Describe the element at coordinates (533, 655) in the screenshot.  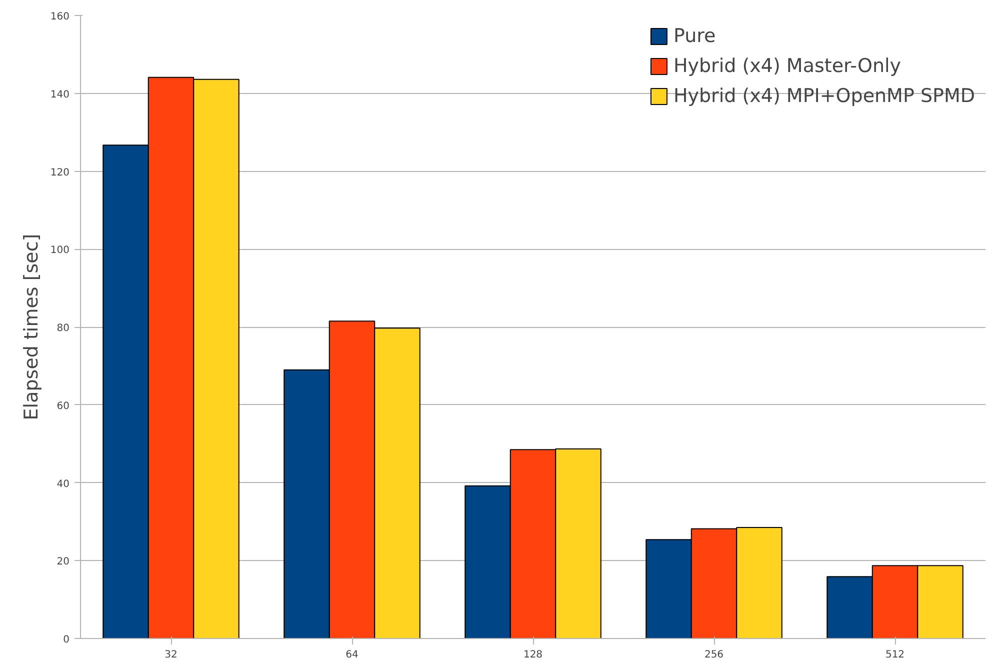
I see `x-tick-label: 128` at that location.